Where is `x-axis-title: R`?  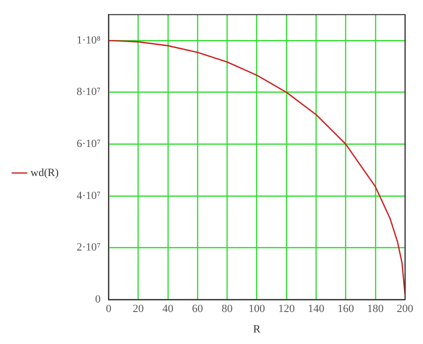 x-axis-title: R is located at coordinates (257, 329).